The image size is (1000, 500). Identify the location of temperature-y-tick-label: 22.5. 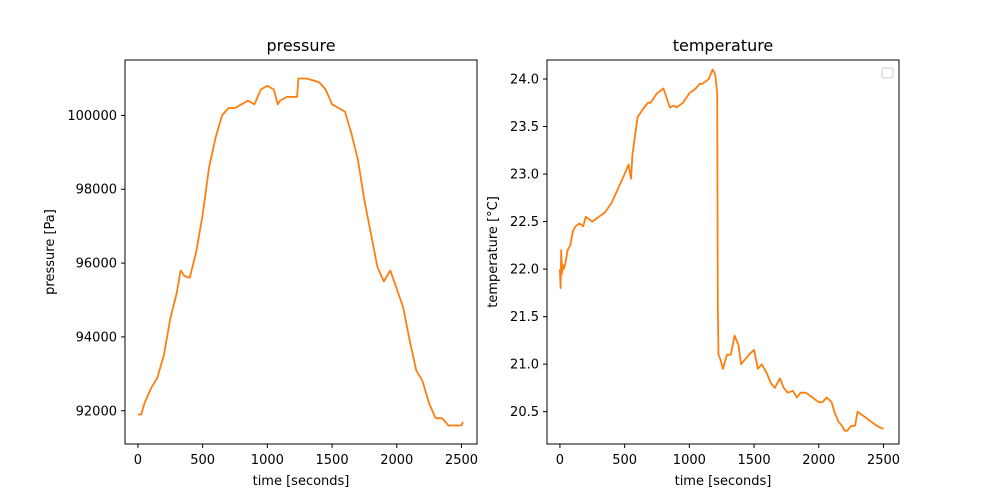
(524, 222).